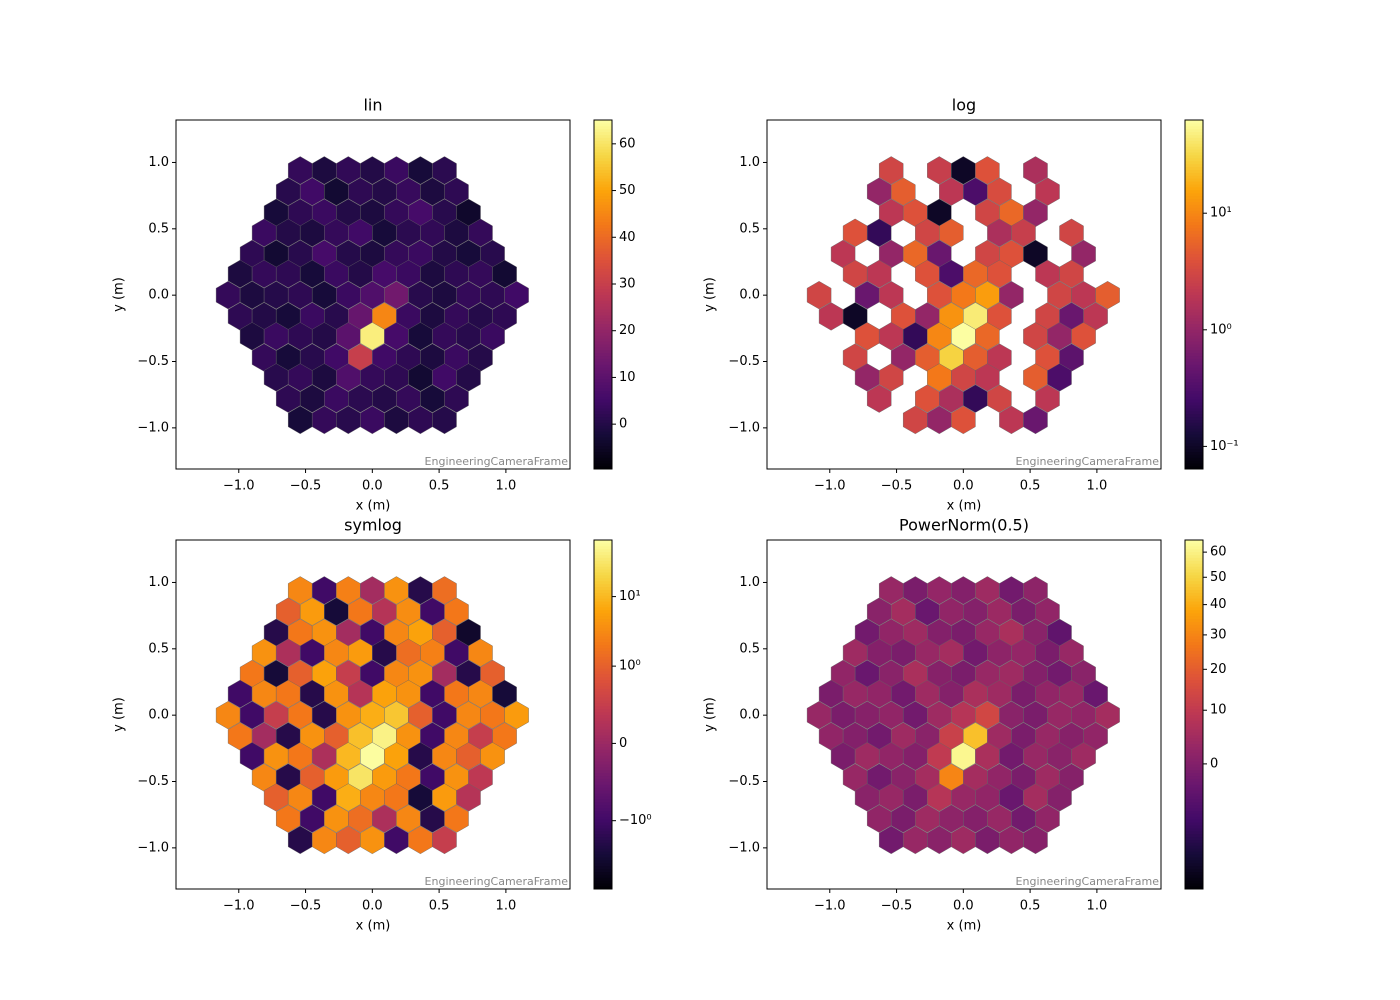  I want to click on axes-frame, so click(373, 714).